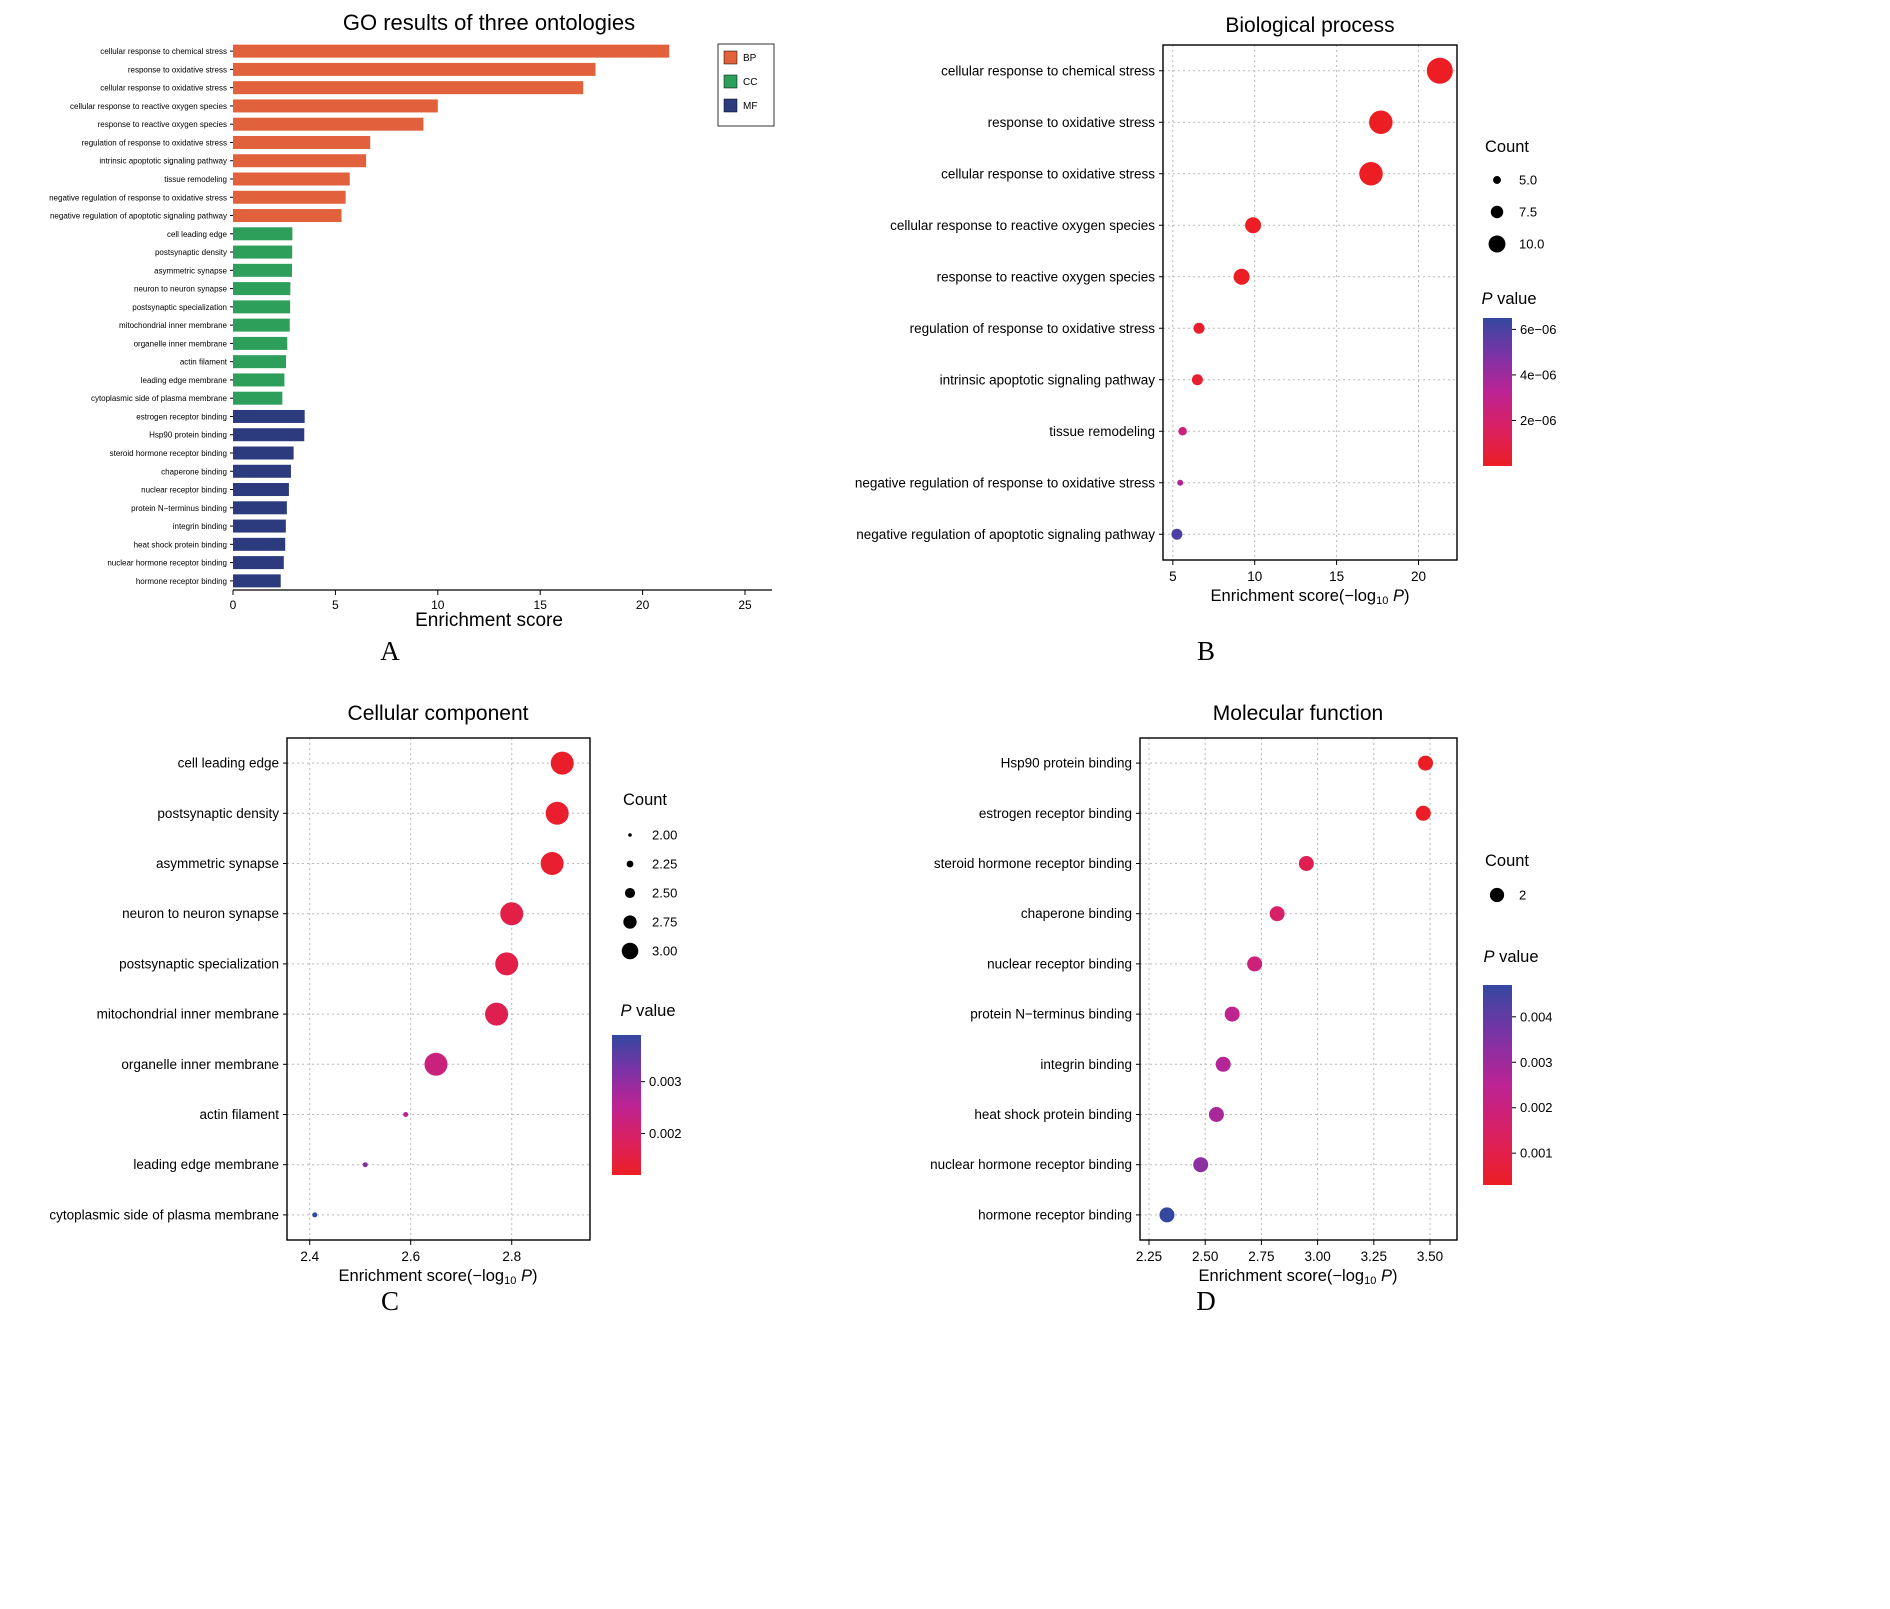 The image size is (1890, 1609). Describe the element at coordinates (309, 1256) in the screenshot. I see `x-tick-label: 2.4` at that location.